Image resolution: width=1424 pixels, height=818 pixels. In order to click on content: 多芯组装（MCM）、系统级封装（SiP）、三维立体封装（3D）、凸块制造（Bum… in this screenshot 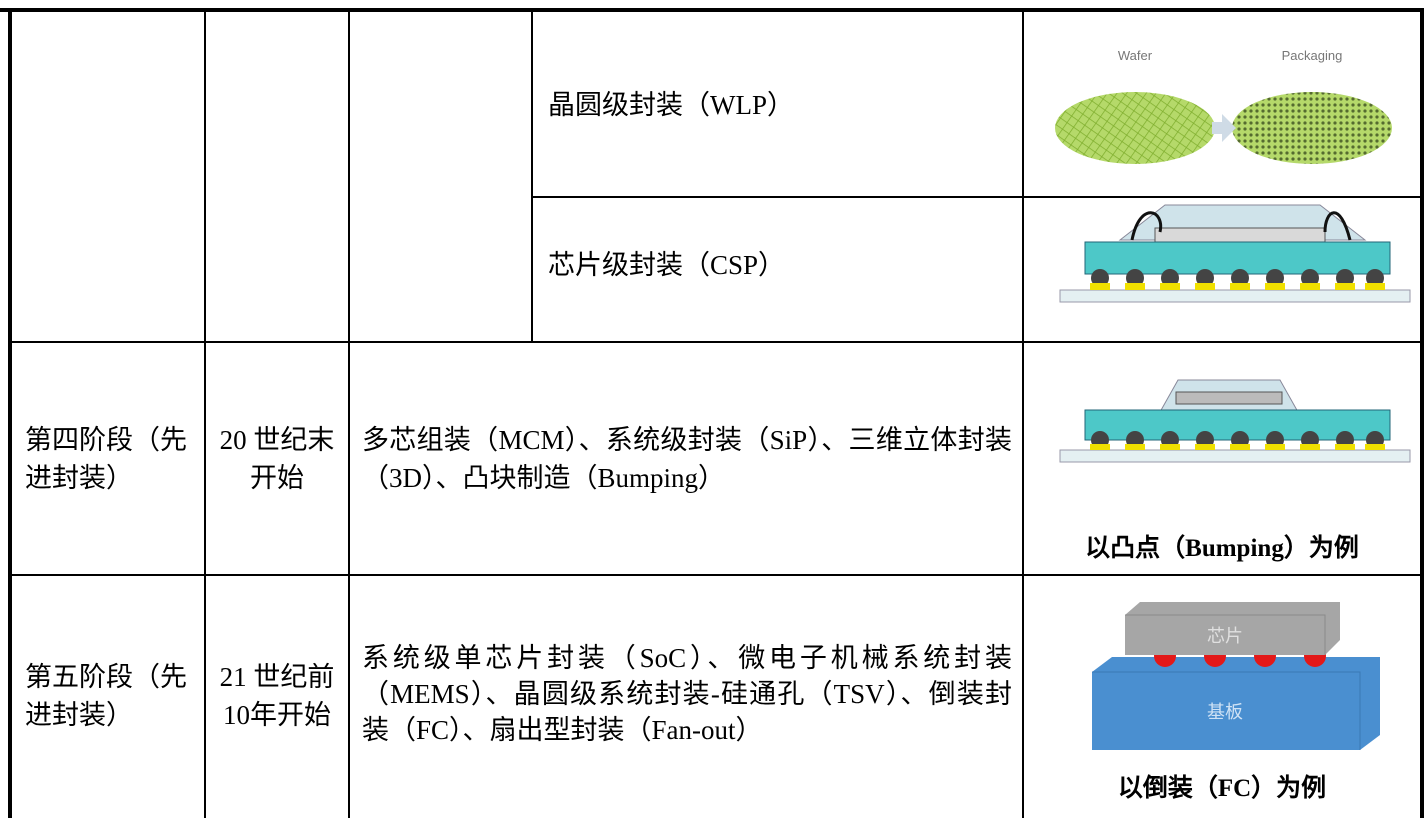, I will do `click(687, 459)`.